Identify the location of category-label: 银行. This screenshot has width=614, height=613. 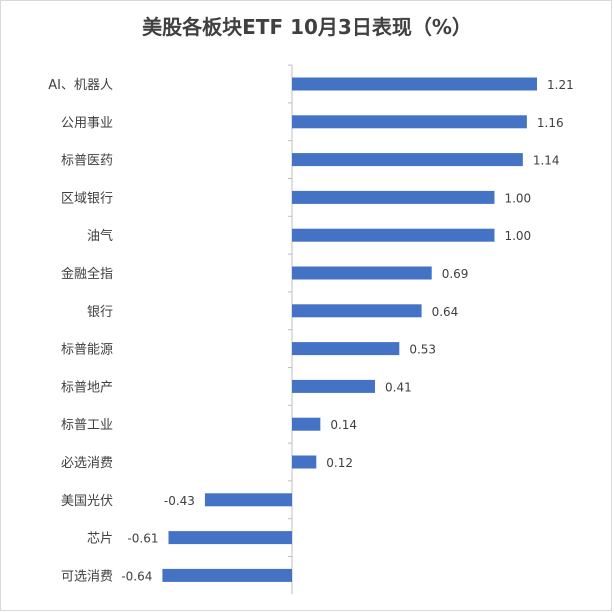
(100, 312).